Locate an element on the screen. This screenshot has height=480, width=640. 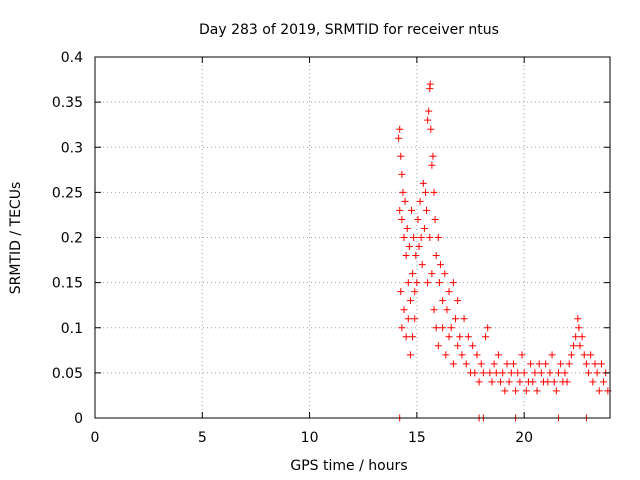
y-tick-label: 0.4 is located at coordinates (72, 58).